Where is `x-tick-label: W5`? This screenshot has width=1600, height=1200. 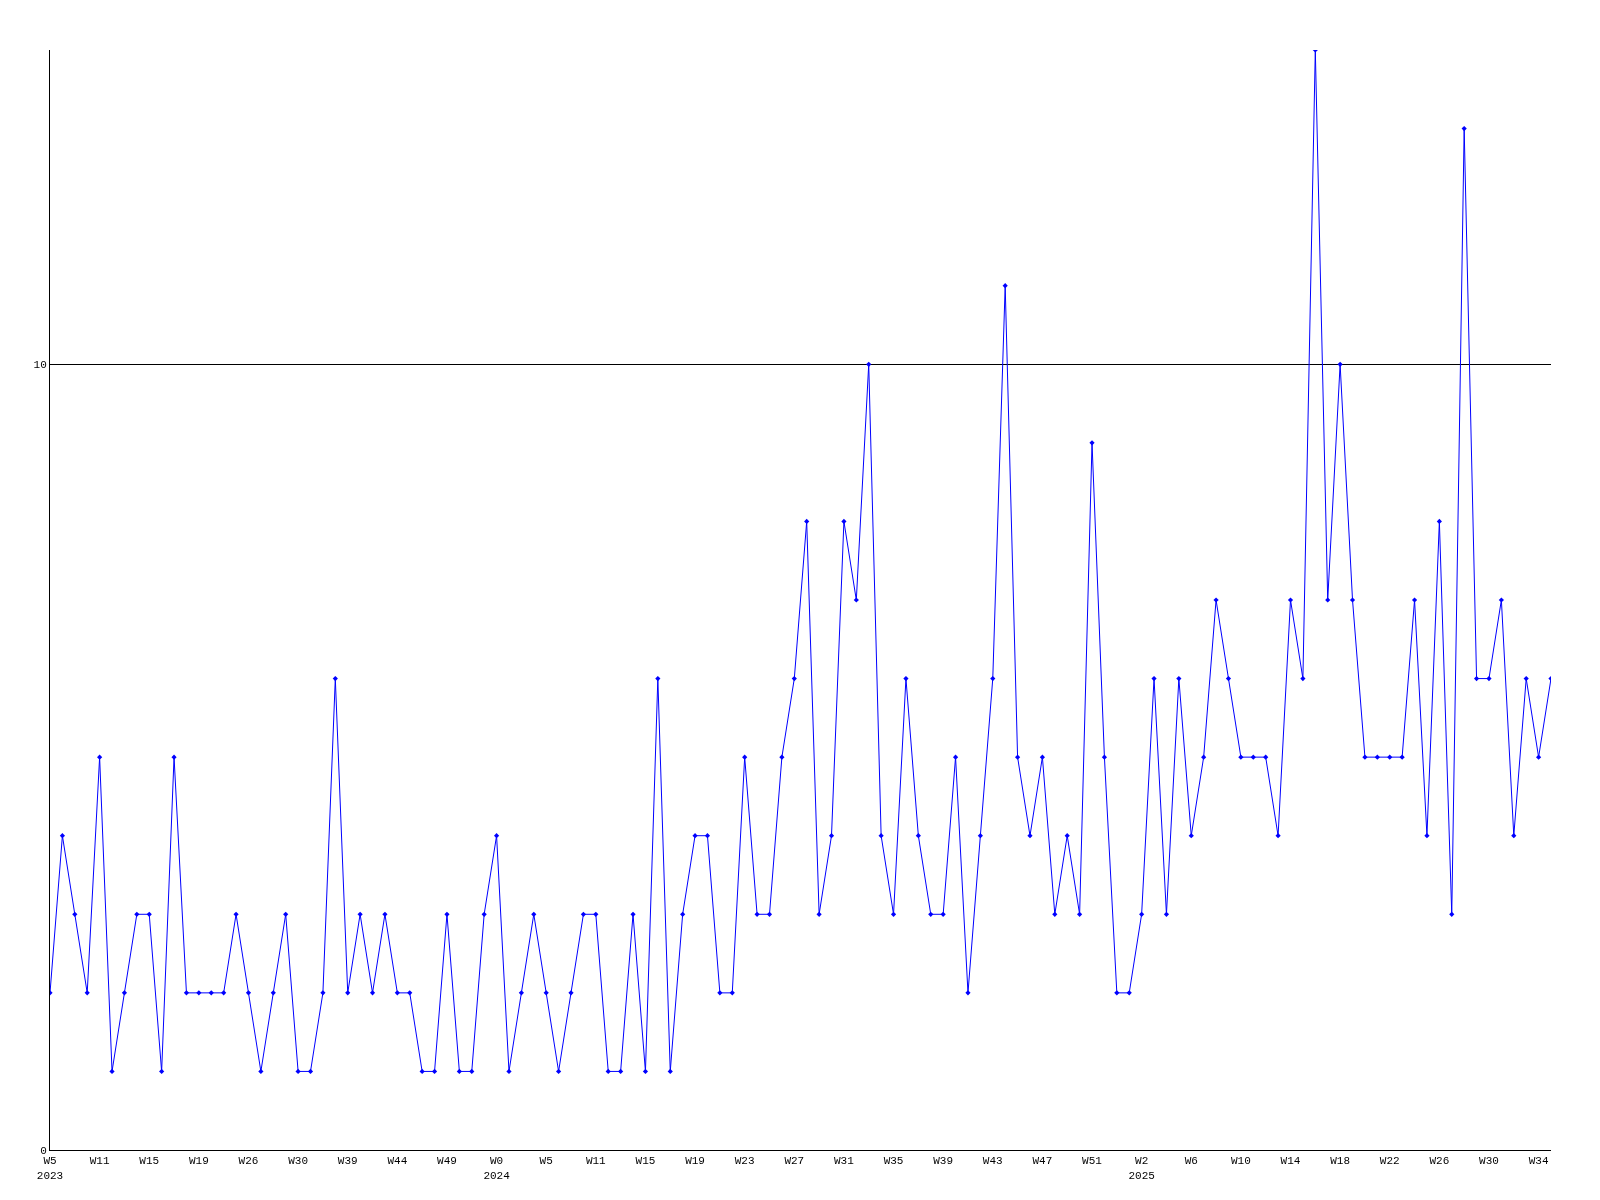 x-tick-label: W5 is located at coordinates (546, 1161).